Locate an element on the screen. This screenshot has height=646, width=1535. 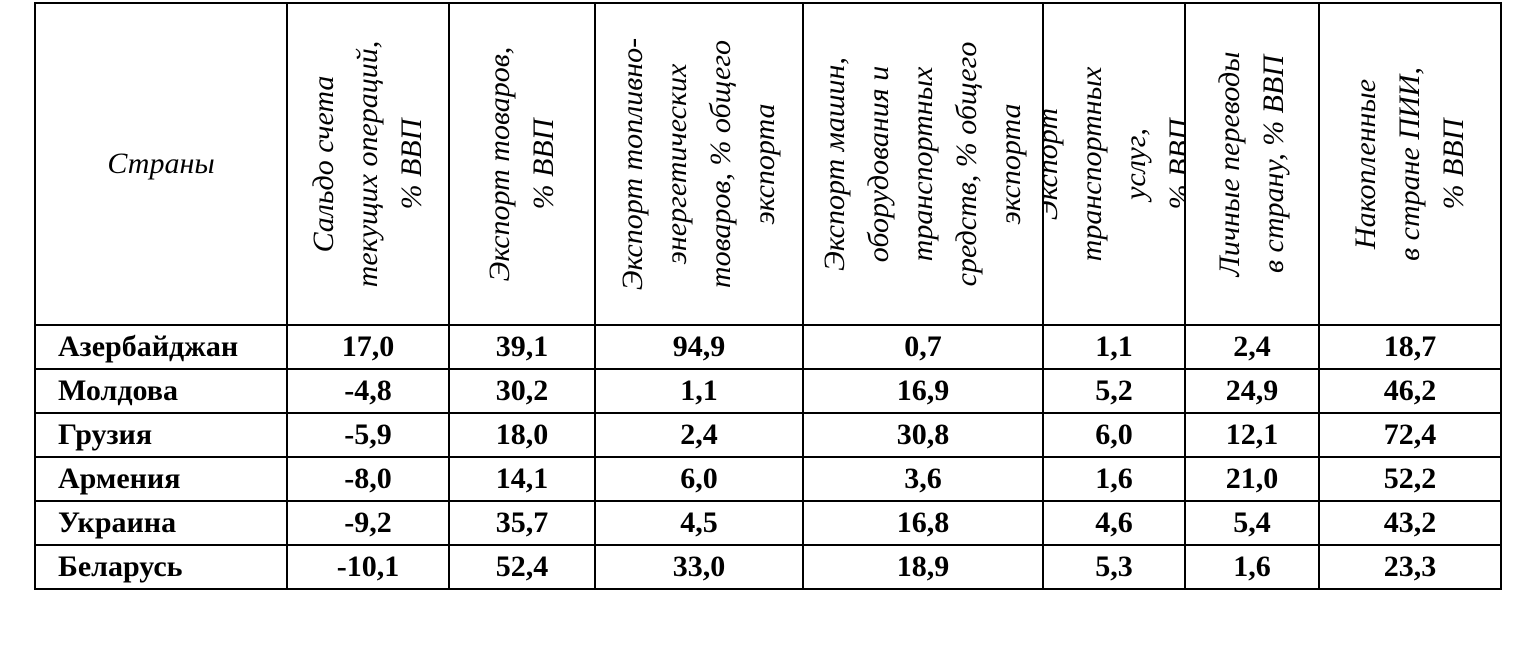
country-cell: Армения is located at coordinates (161, 479).